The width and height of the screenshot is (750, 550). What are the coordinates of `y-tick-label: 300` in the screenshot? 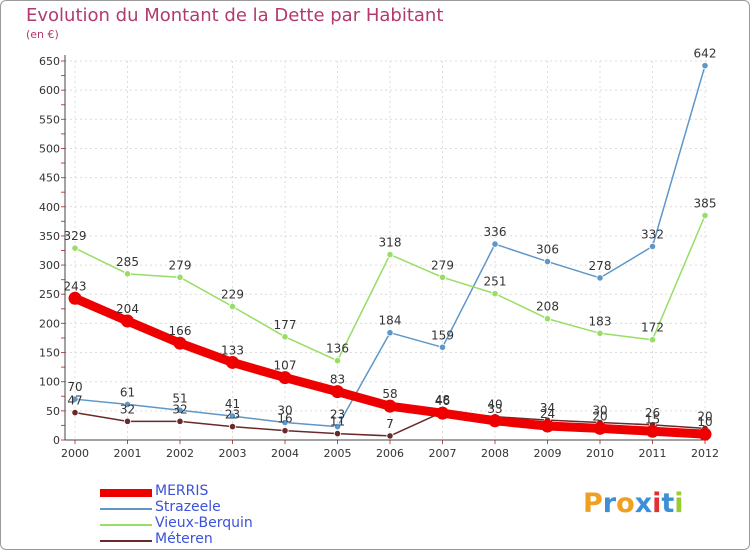 It's located at (49, 265).